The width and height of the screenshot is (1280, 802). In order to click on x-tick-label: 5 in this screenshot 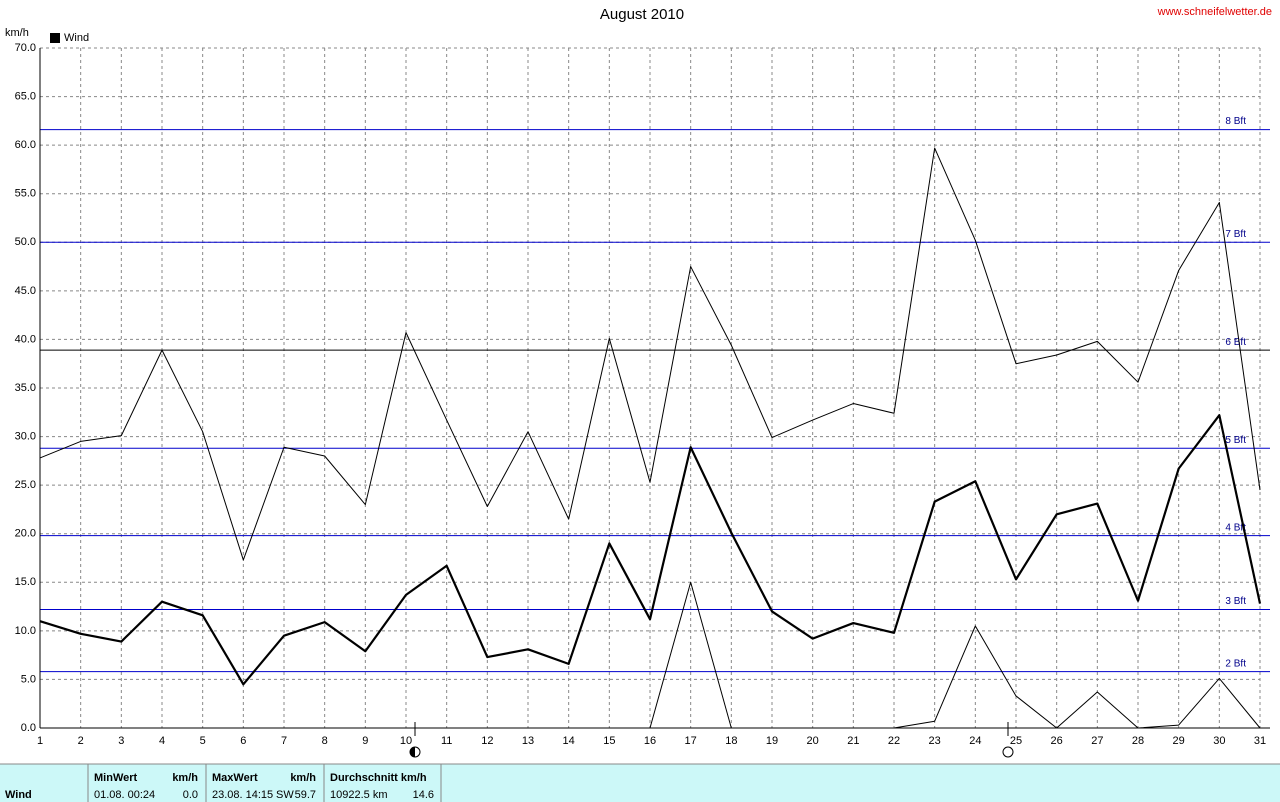, I will do `click(203, 741)`.